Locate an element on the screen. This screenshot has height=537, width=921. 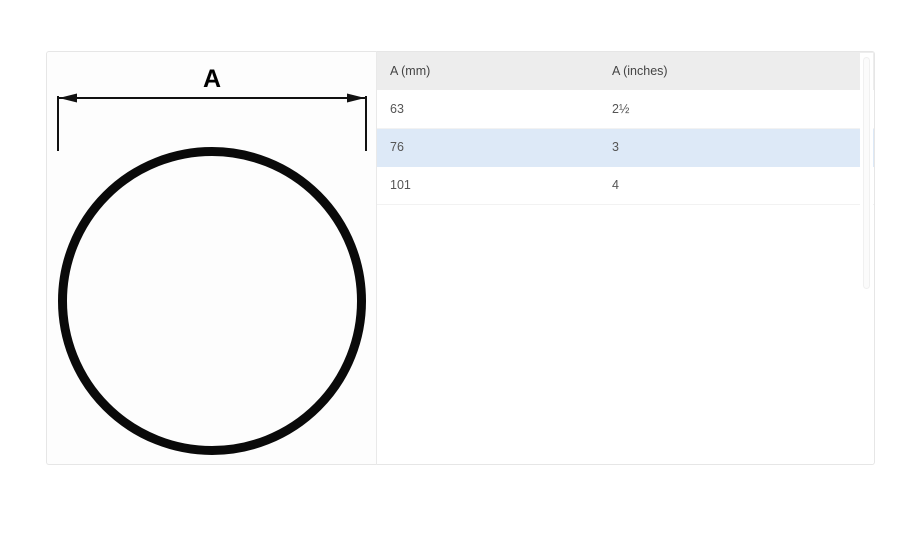
table-header: A (mm) A (inches) is located at coordinates (625, 71).